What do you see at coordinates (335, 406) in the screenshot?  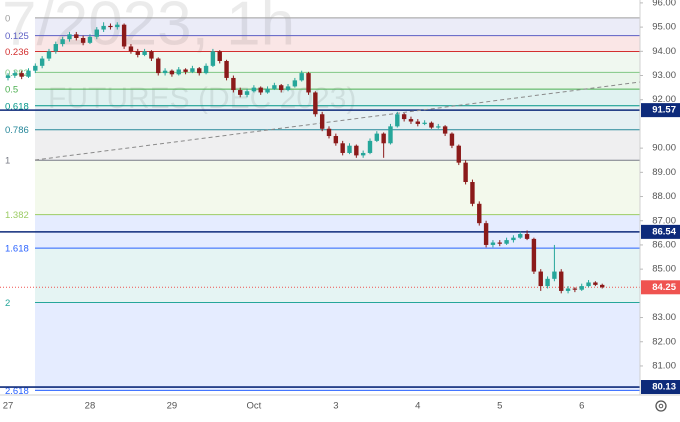 I see `x-tick-label: 3` at bounding box center [335, 406].